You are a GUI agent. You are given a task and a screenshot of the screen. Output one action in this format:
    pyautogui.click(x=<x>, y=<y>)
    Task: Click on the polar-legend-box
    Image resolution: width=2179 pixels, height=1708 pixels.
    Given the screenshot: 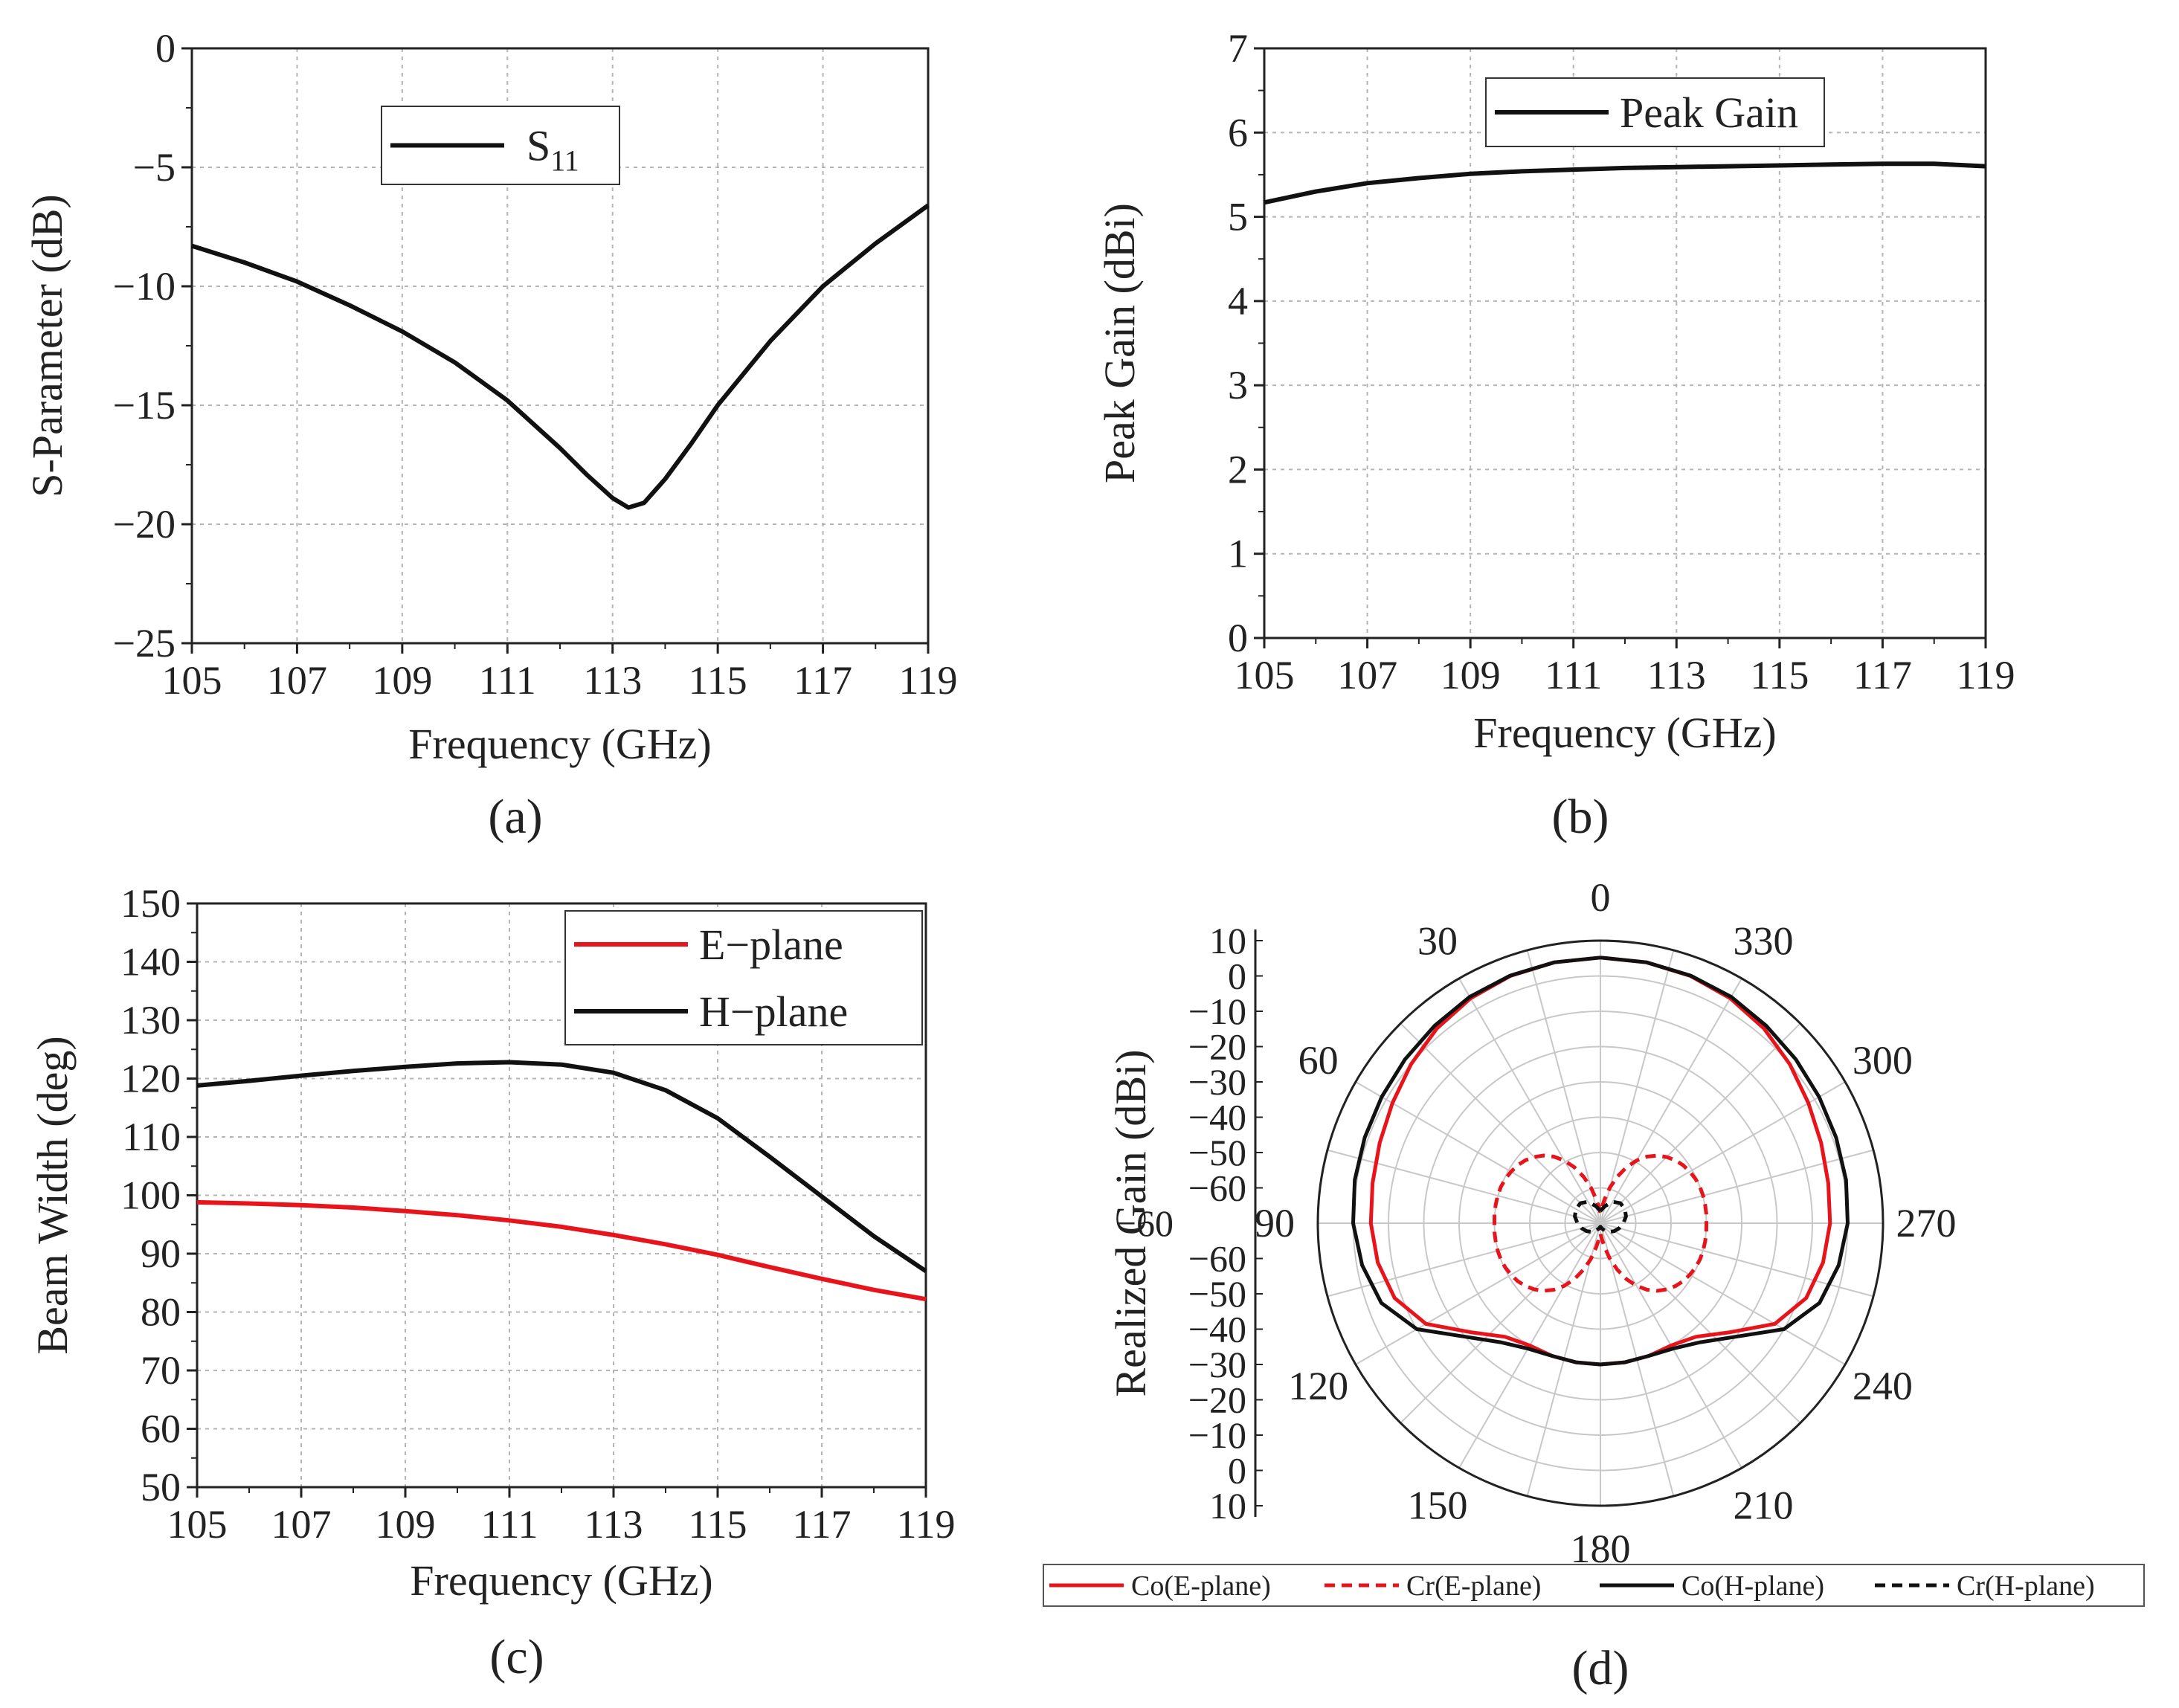 What is the action you would take?
    pyautogui.click(x=1594, y=1585)
    